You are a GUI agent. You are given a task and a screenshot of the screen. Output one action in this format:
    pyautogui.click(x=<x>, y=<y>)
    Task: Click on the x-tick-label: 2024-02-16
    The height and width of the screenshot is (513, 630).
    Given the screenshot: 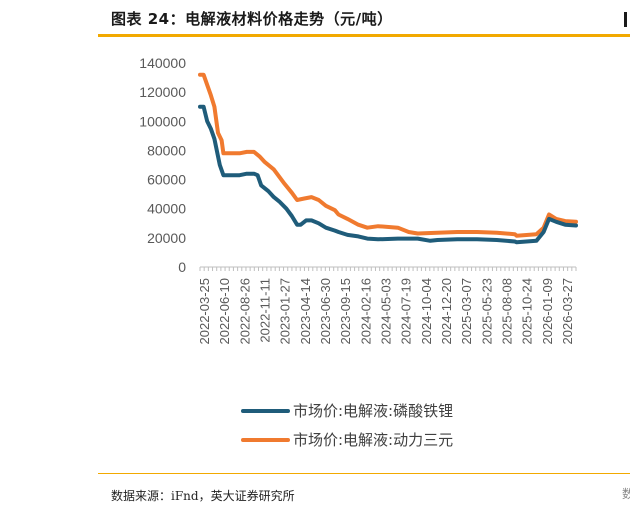 What is the action you would take?
    pyautogui.click(x=365, y=311)
    